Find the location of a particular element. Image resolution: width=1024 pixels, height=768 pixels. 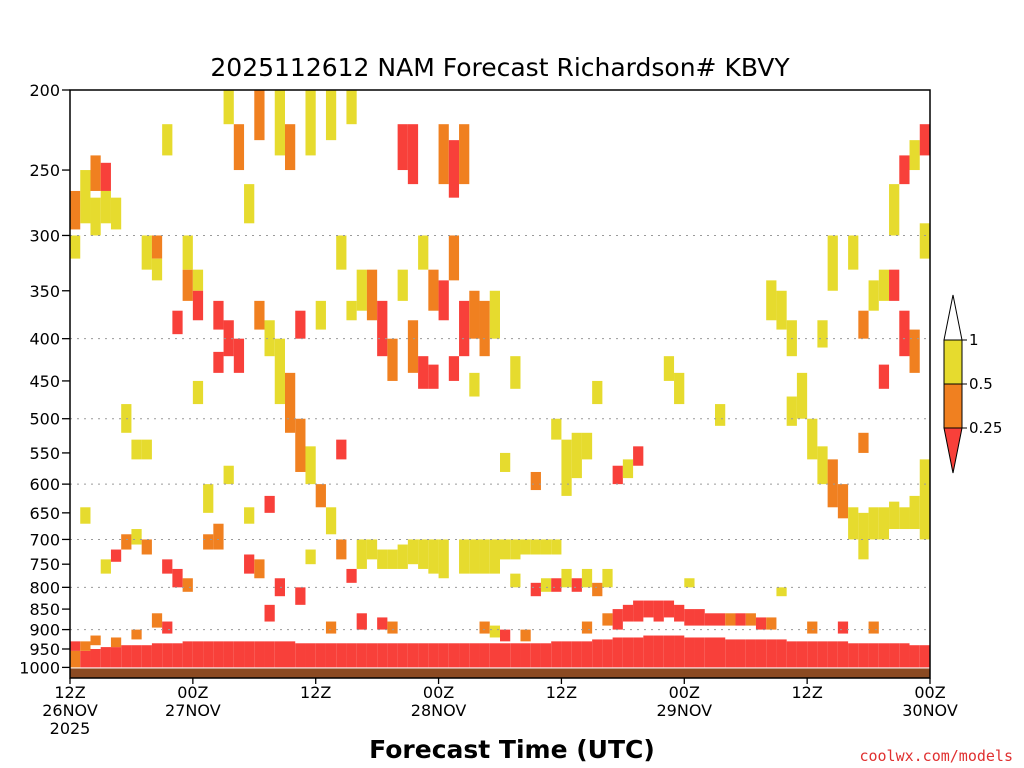

y-tick-label: 800 is located at coordinates (44, 587).